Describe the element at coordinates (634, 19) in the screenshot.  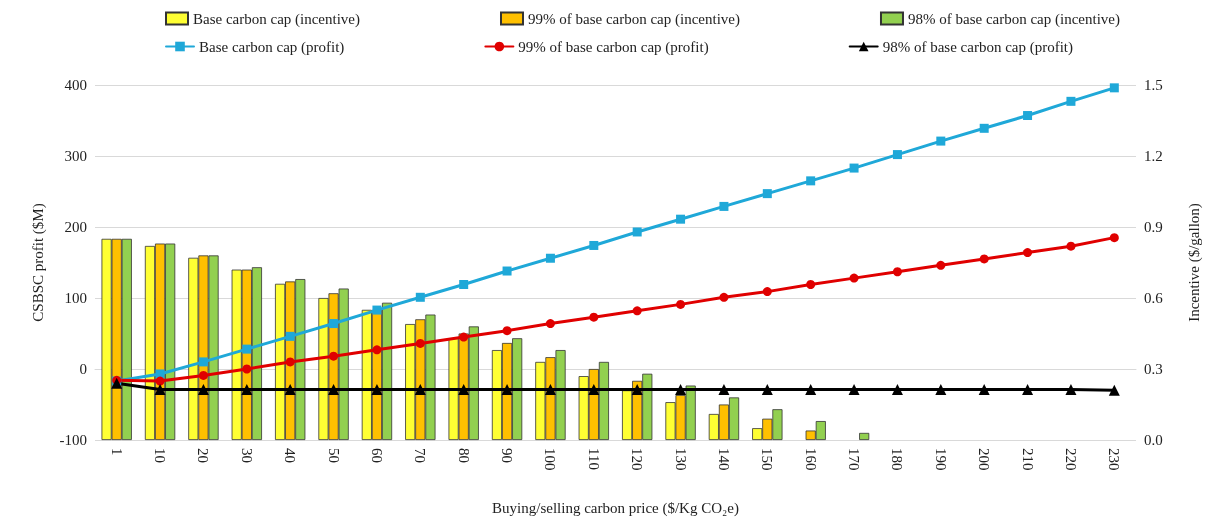
I see `legend-label: 99% of base carbon cap (incentive)` at that location.